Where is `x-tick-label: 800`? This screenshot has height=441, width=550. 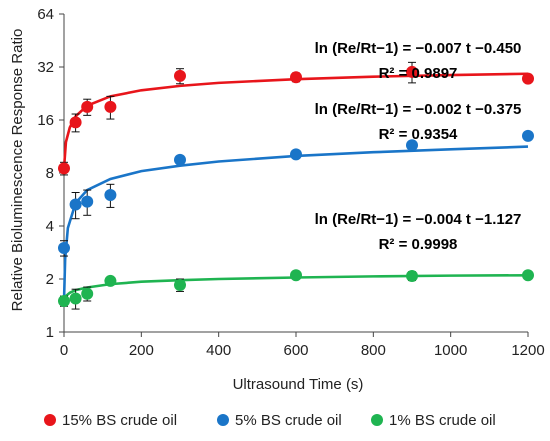
x-tick-label: 800 is located at coordinates (373, 350).